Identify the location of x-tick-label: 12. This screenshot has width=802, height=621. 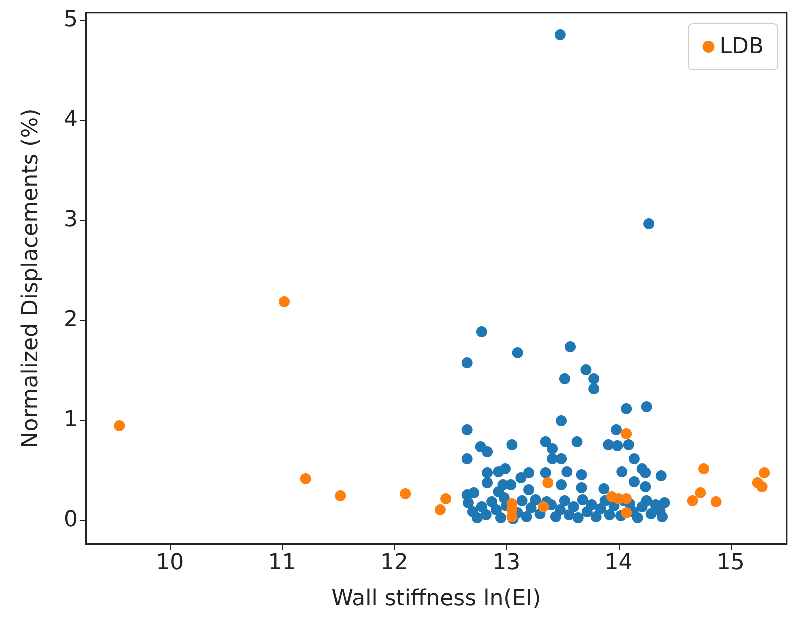
(394, 563).